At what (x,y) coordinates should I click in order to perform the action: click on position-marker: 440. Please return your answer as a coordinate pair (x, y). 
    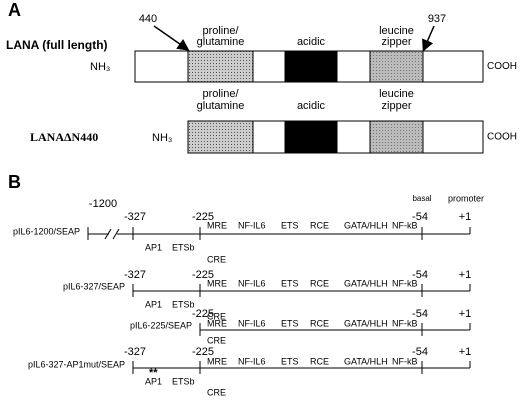
    Looking at the image, I should click on (148, 19).